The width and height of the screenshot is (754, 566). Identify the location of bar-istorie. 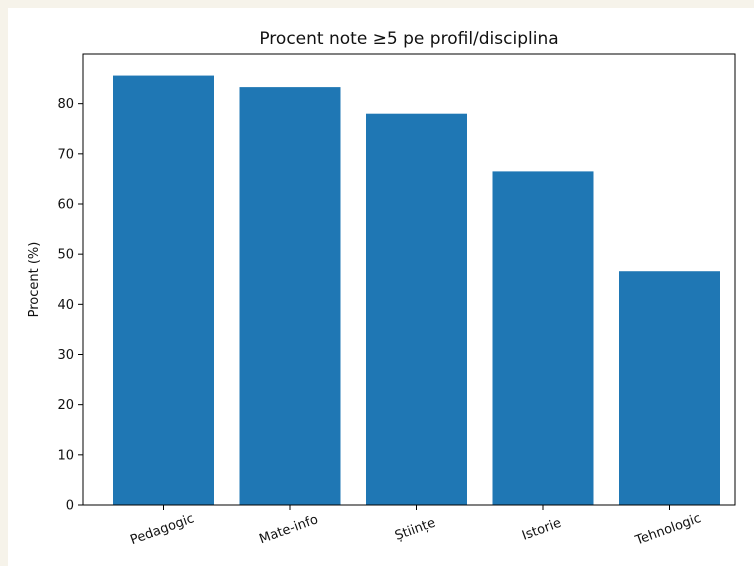
(543, 338).